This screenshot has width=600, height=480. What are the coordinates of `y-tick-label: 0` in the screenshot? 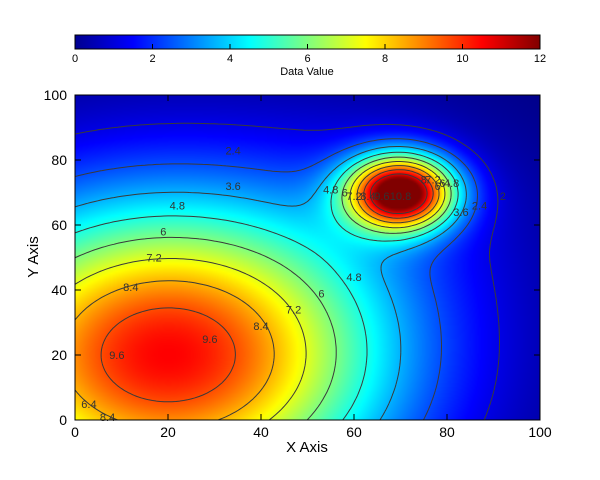 It's located at (63, 420).